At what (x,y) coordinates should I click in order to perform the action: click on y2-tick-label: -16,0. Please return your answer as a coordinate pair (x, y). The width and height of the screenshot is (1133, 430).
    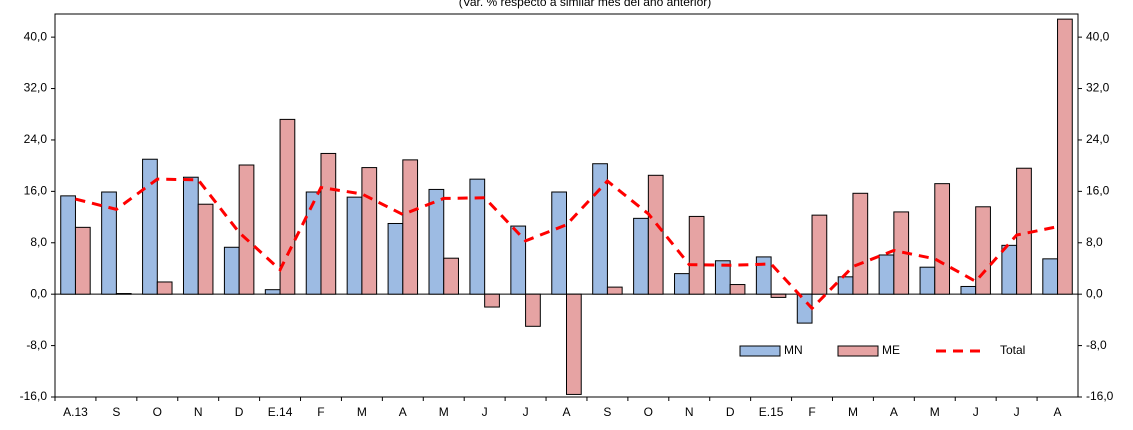
    Looking at the image, I should click on (1100, 396).